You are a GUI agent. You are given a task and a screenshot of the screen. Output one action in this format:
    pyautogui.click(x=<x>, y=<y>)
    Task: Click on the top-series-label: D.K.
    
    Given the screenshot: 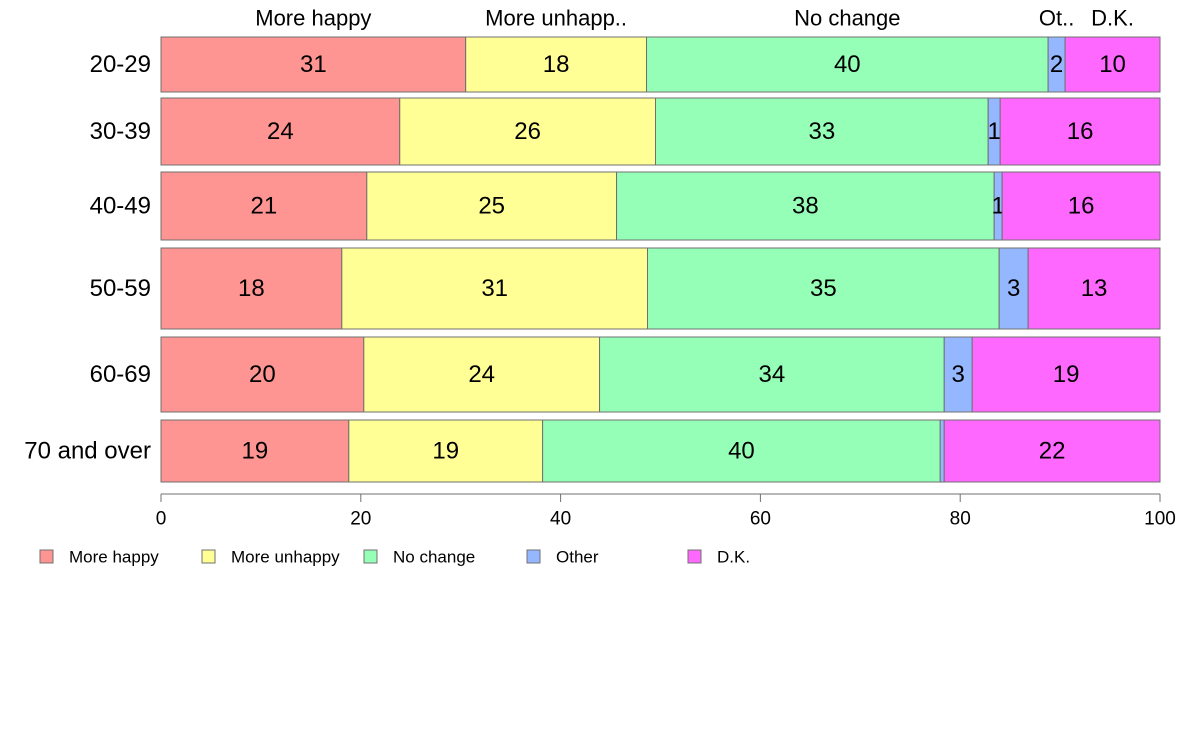 What is the action you would take?
    pyautogui.click(x=1112, y=18)
    